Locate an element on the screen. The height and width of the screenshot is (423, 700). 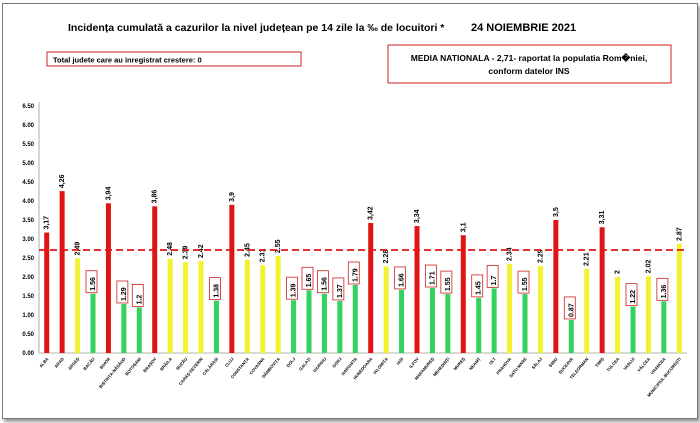
category-label: GALAȚI is located at coordinates (305, 363).